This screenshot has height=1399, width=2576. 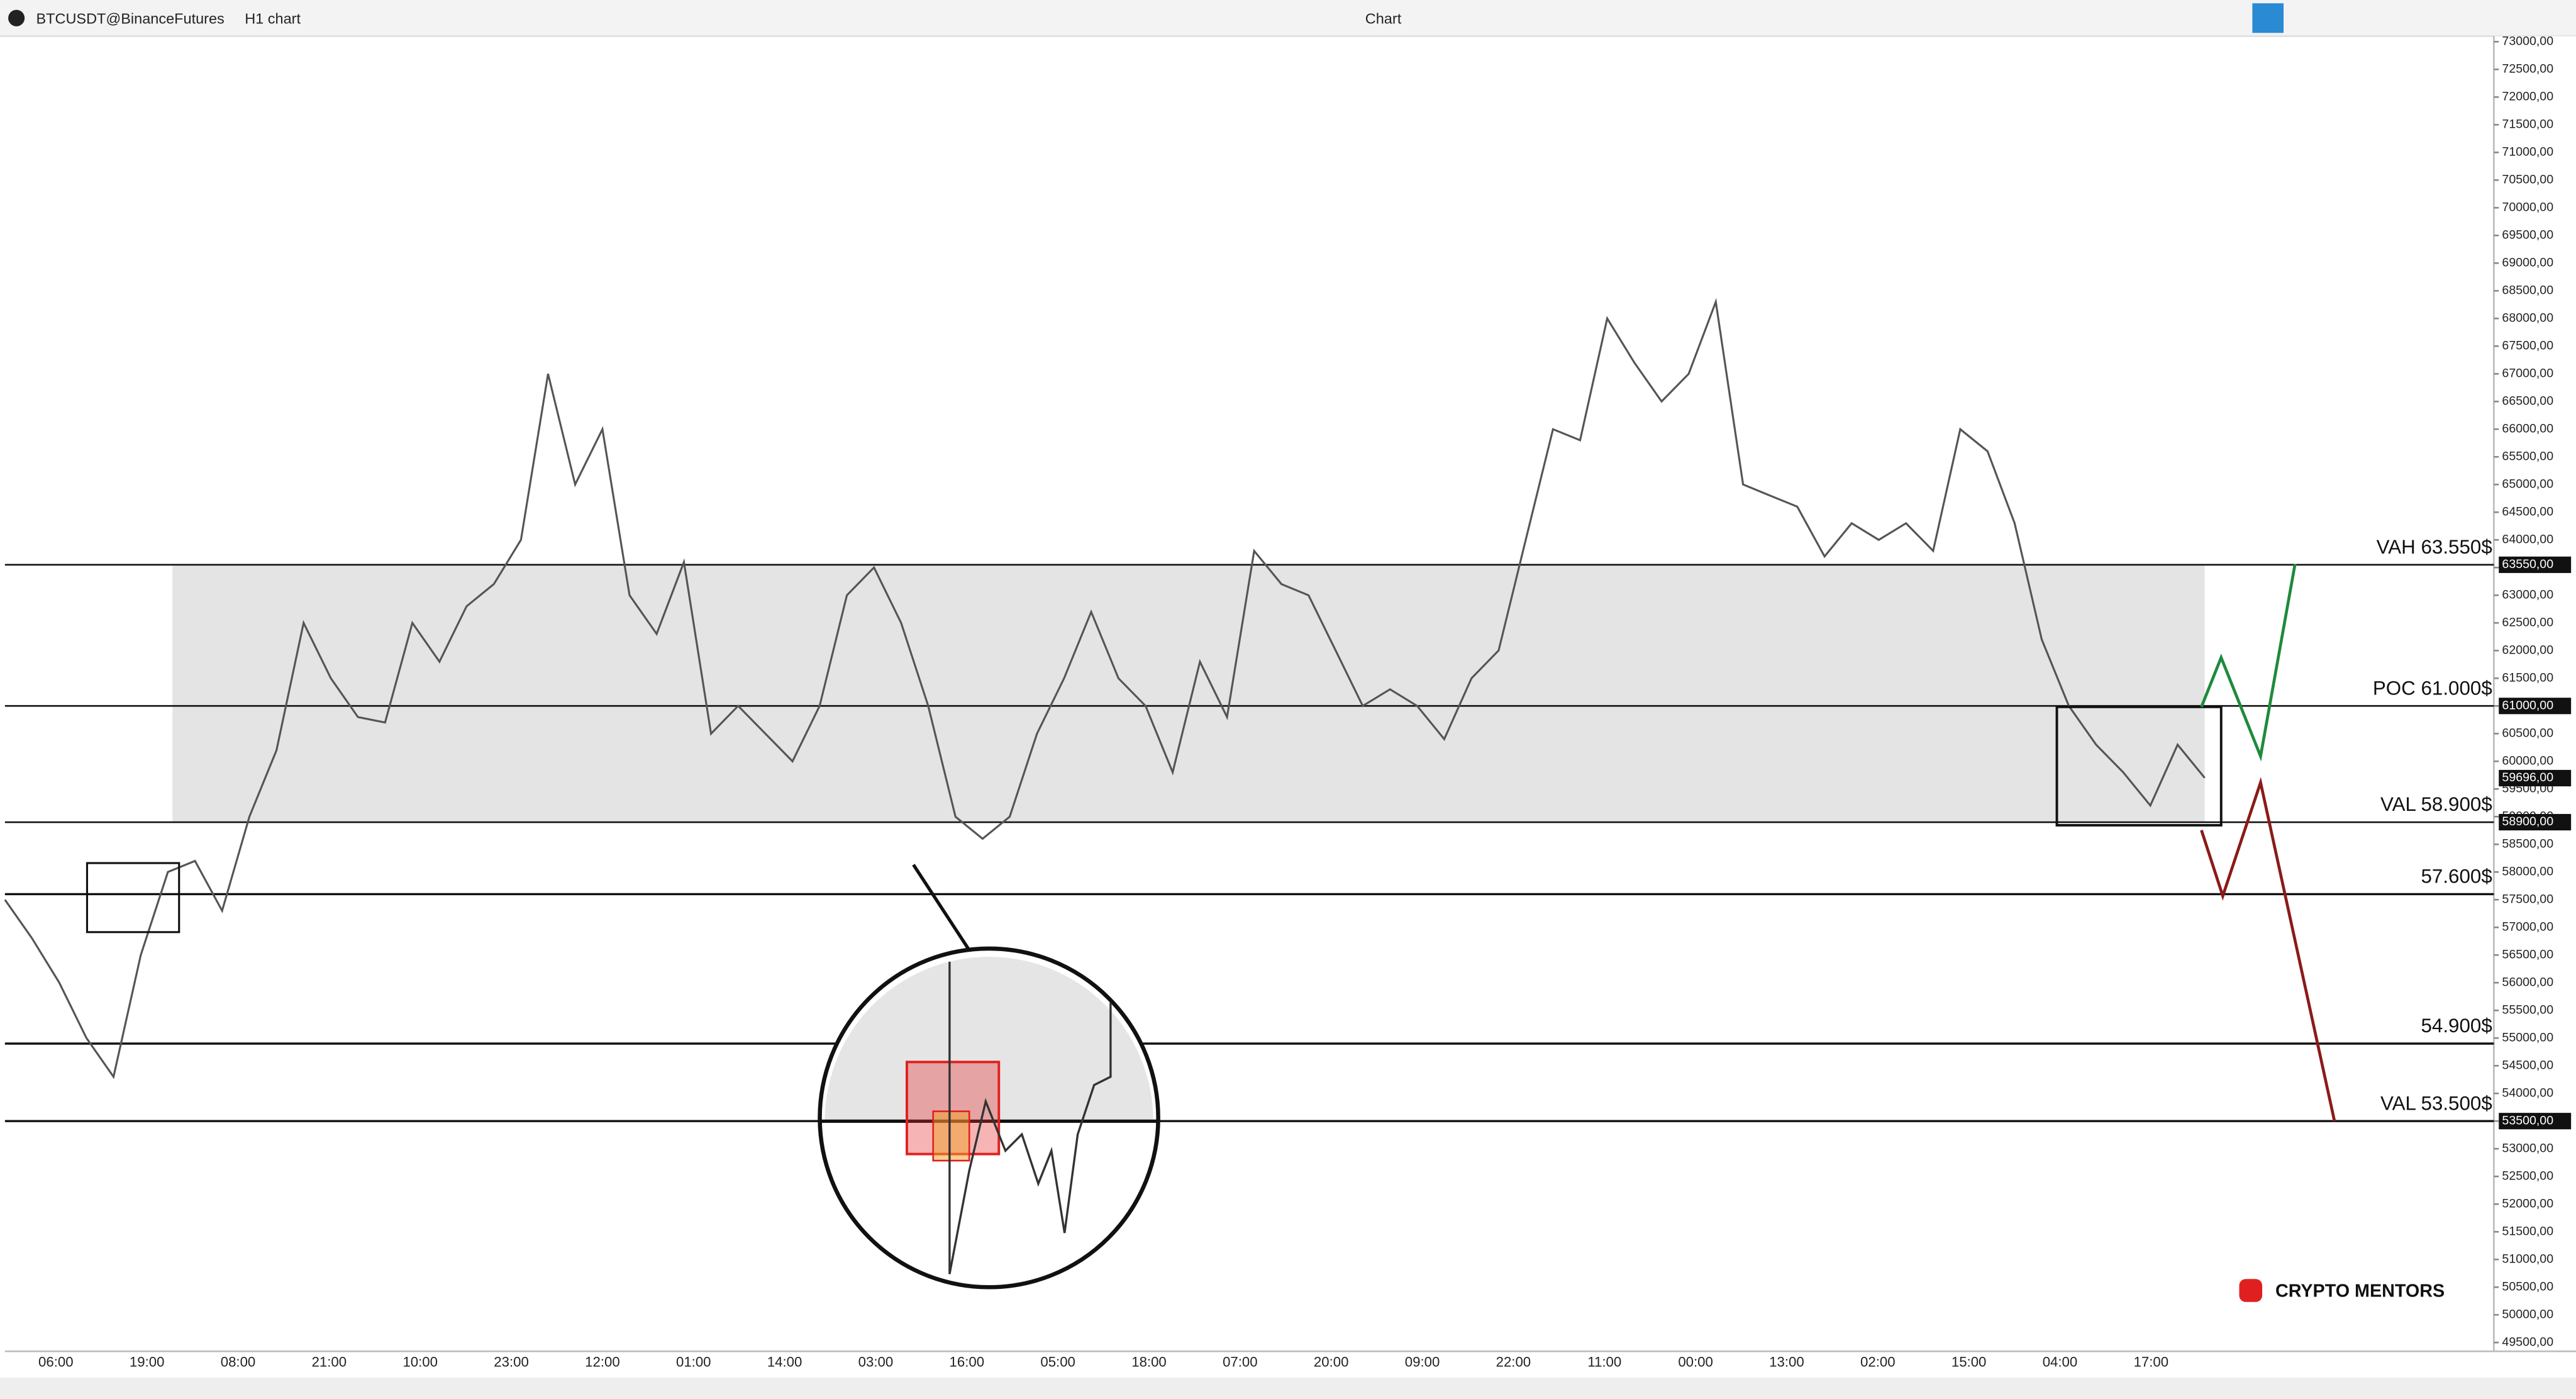 I want to click on x-tick-label: 14:00, so click(x=784, y=1361).